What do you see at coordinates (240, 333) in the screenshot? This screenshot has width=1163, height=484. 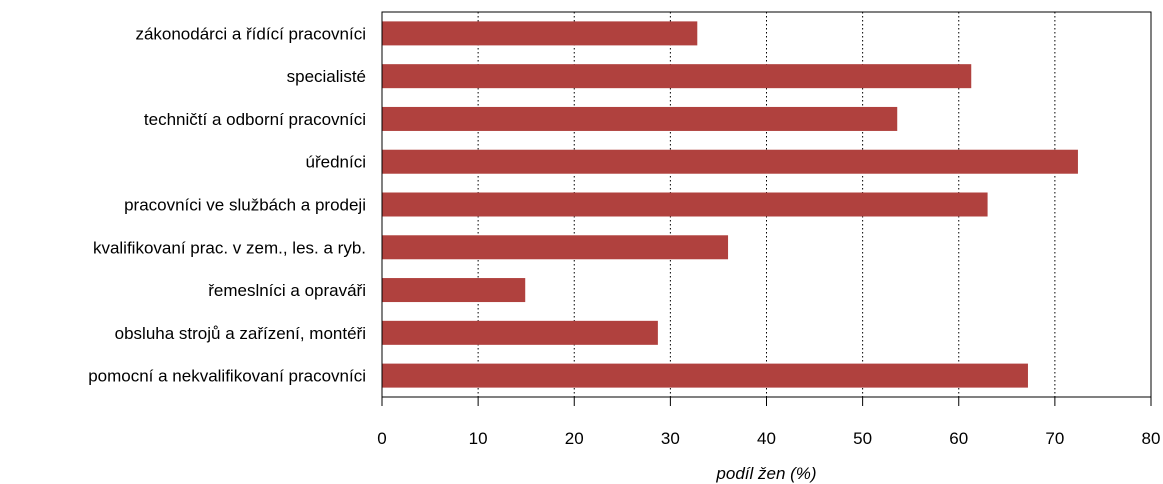 I see `category-label: obsluha strojů a zařízení, montéři` at bounding box center [240, 333].